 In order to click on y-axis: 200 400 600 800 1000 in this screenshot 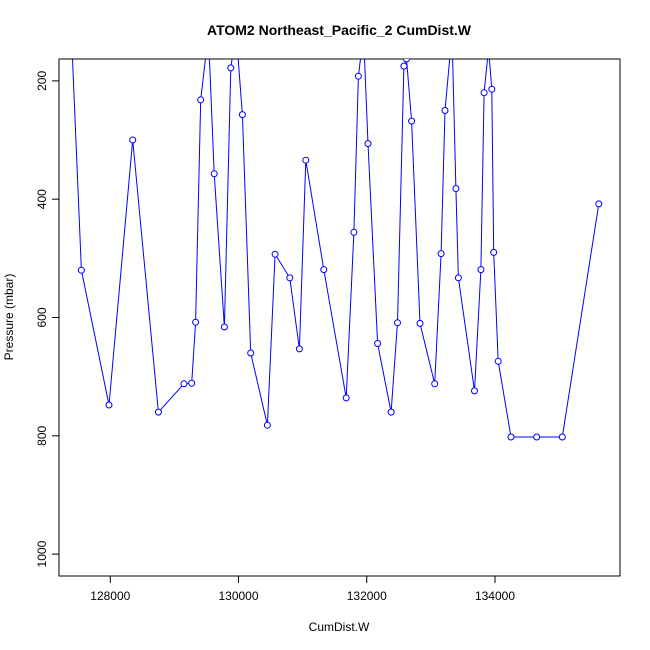, I will do `click(47, 319)`.